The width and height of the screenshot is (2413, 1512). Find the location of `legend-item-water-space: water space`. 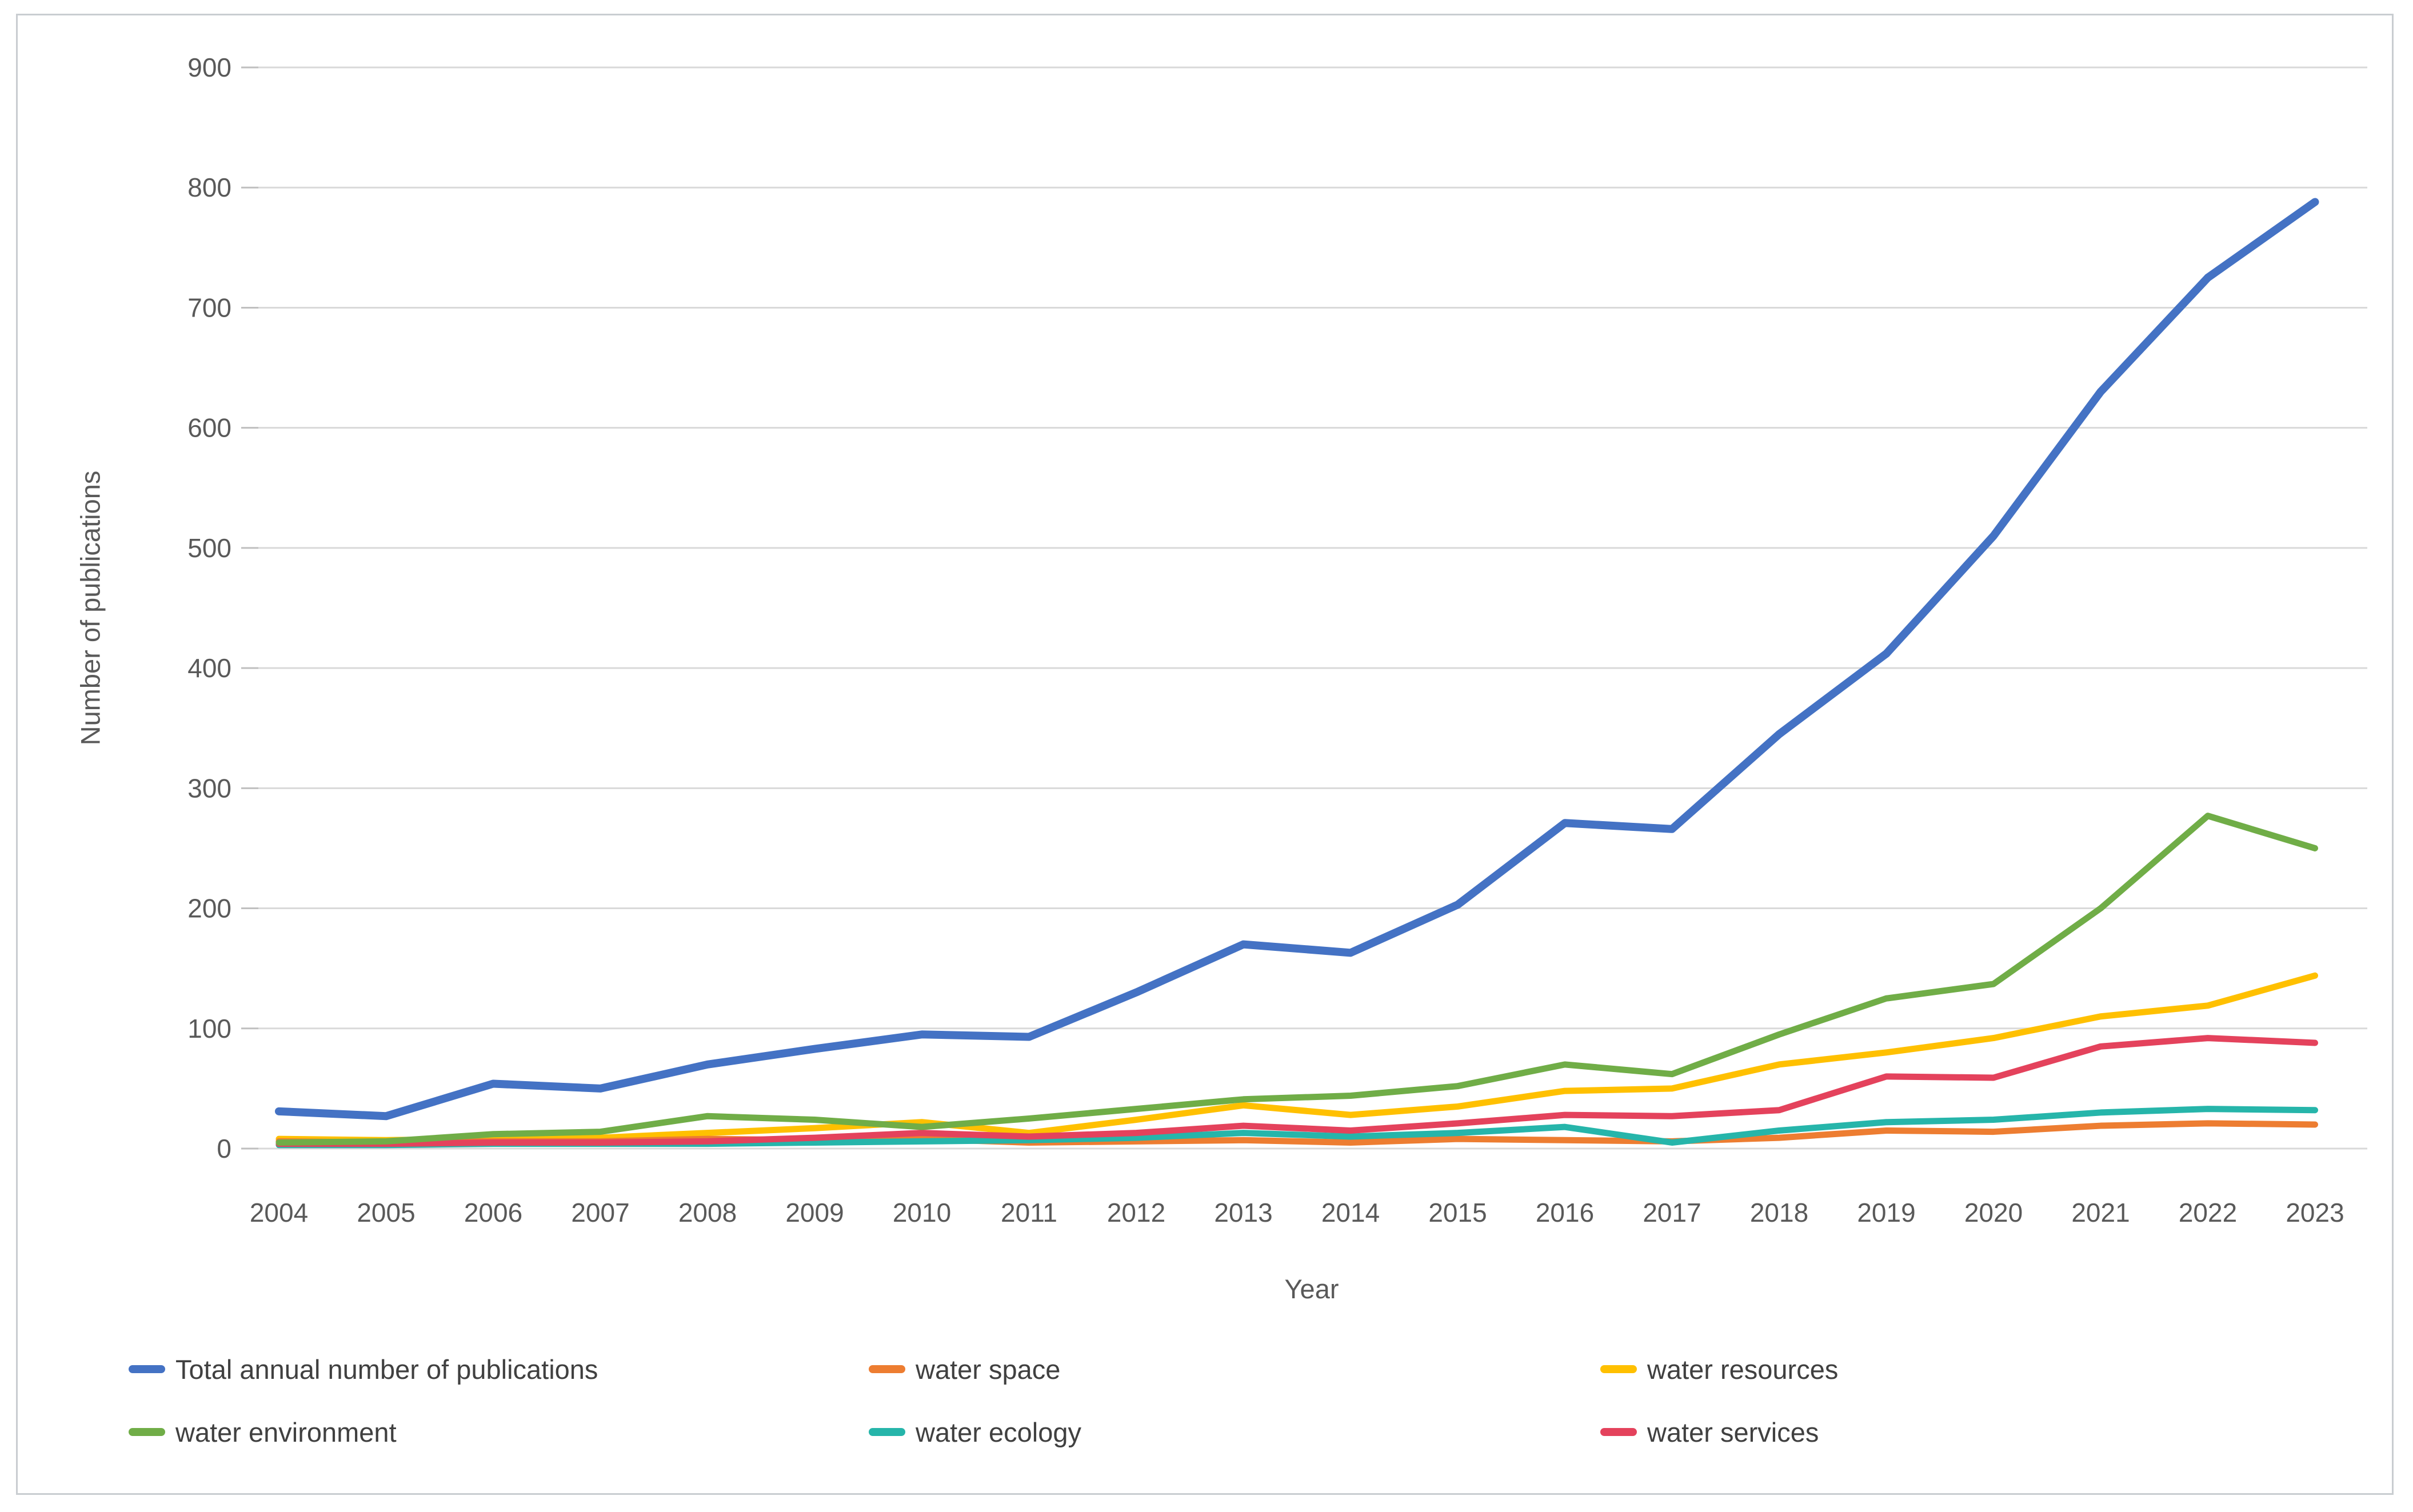

legend-item-water-space: water space is located at coordinates (964, 1369).